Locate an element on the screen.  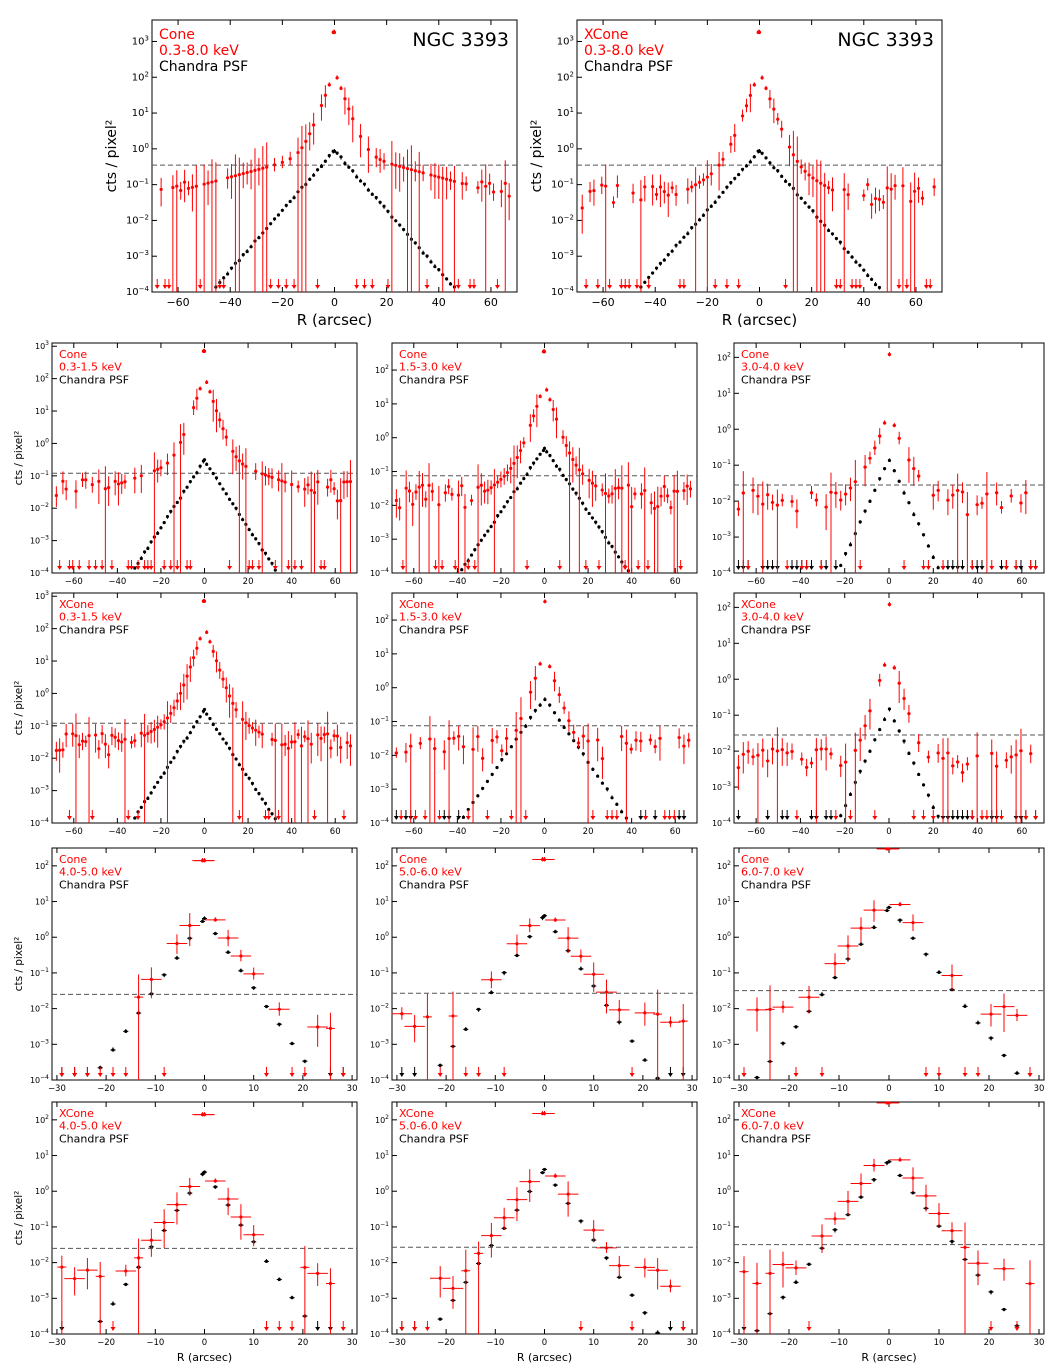
x-tick-label: −20 is located at coordinates (707, 302).